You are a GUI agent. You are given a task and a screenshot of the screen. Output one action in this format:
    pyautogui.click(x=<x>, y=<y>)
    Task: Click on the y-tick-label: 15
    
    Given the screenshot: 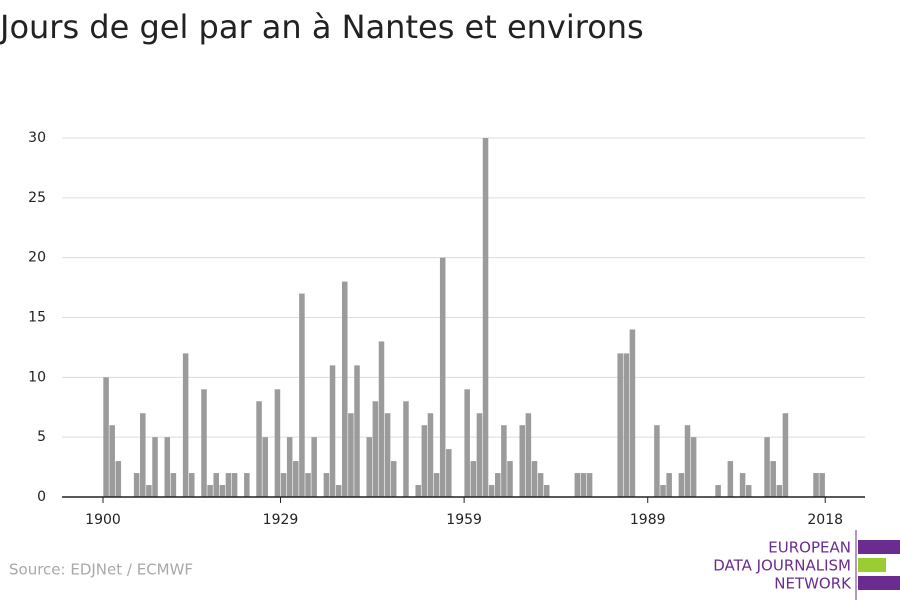 What is the action you would take?
    pyautogui.click(x=37, y=318)
    